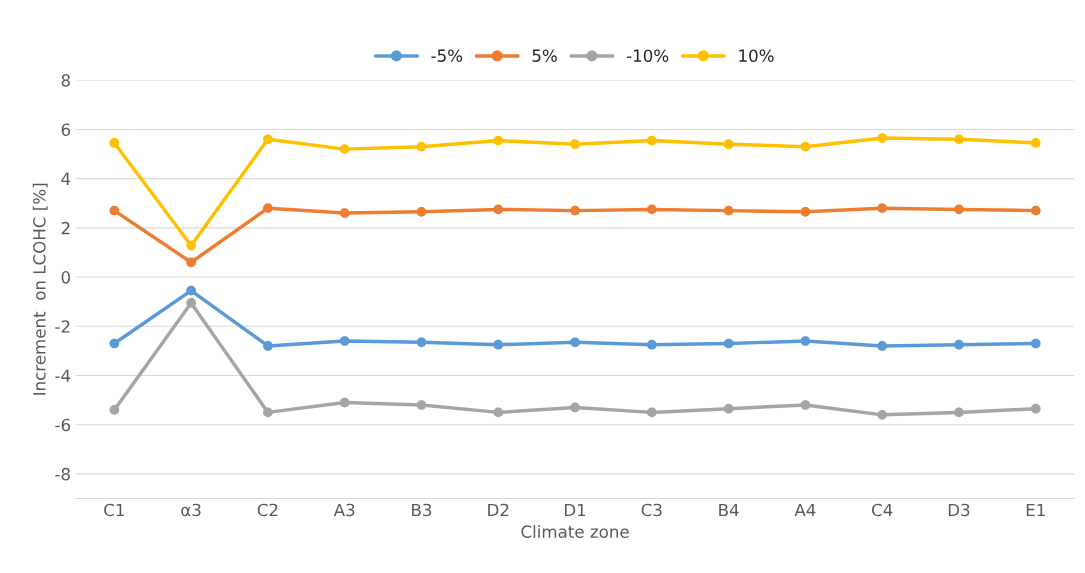  Describe the element at coordinates (267, 510) in the screenshot. I see `x-tick-label: C2` at that location.